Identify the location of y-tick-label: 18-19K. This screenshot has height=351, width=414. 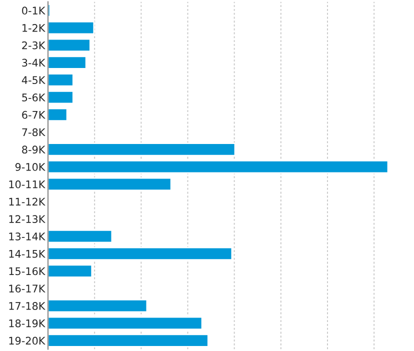
(27, 323).